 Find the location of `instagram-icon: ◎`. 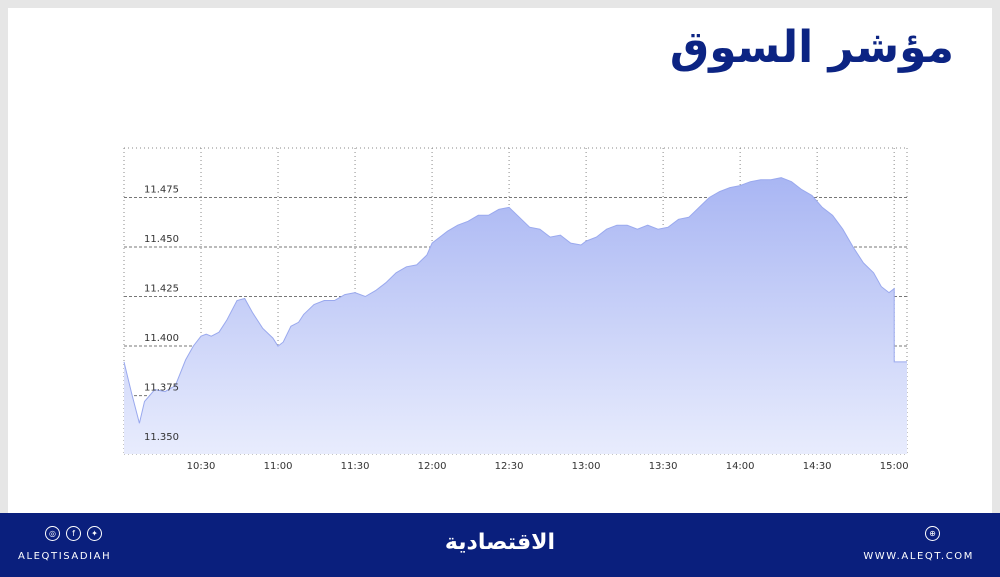

instagram-icon: ◎ is located at coordinates (52, 533).